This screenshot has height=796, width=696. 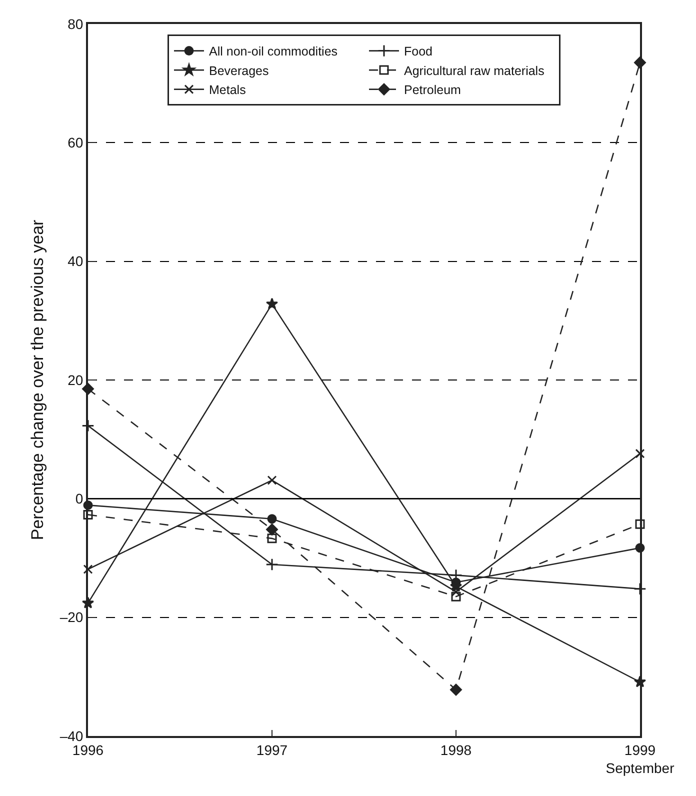 What do you see at coordinates (76, 24) in the screenshot?
I see `y-tick-label: 80` at bounding box center [76, 24].